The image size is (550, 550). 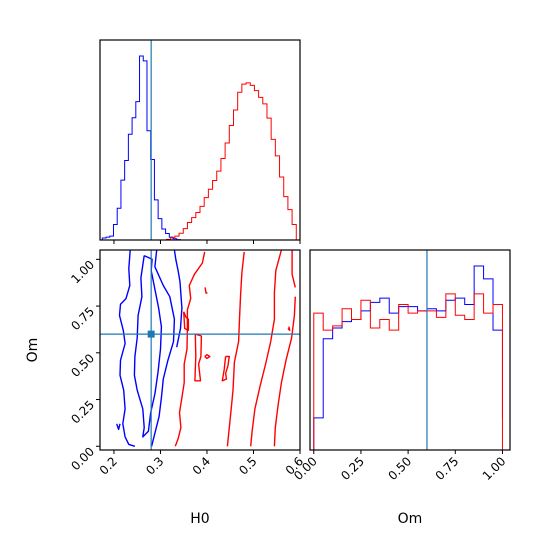 I want to click on contour-ytick-label-2: 0.25, so click(x=82, y=412).